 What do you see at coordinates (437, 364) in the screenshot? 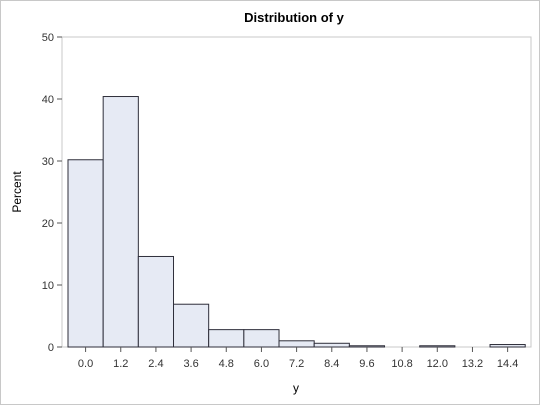
I see `x-tick-label-12.0: 12.0` at bounding box center [437, 364].